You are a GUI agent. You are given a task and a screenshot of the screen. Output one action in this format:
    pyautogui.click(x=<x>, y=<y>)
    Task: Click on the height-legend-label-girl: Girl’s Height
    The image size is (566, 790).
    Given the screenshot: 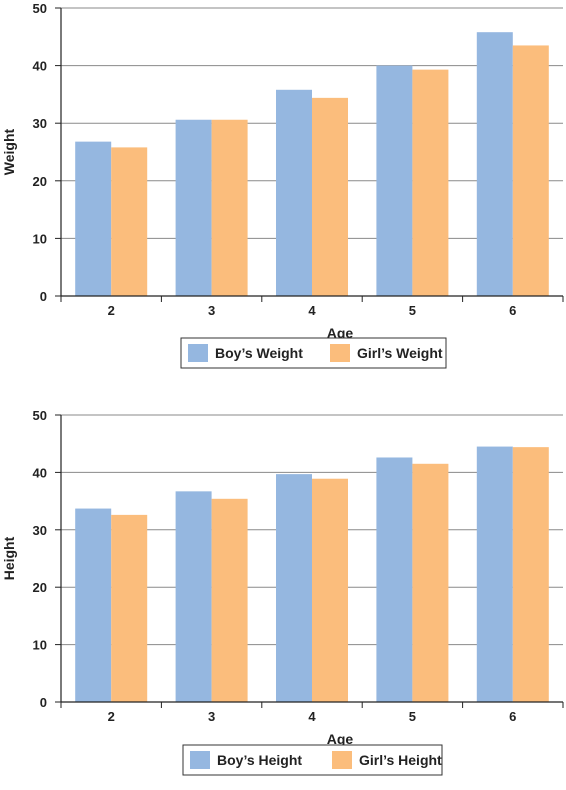 What is the action you would take?
    pyautogui.click(x=400, y=760)
    